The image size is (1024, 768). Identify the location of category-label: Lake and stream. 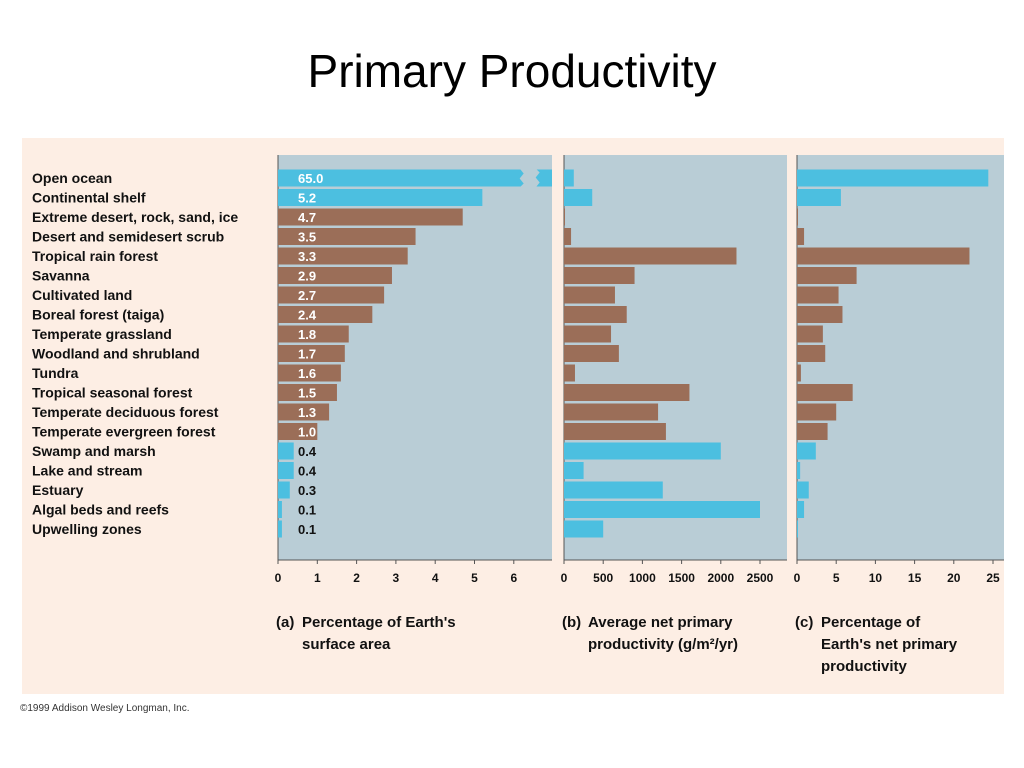
(87, 471).